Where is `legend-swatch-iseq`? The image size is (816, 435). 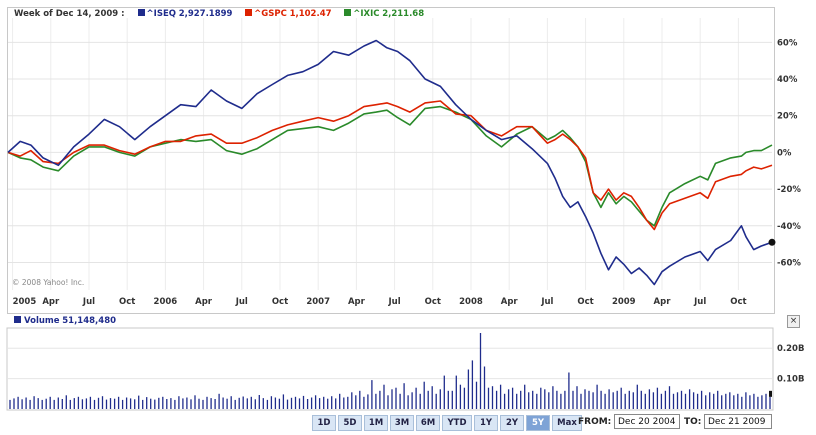
legend-swatch-iseq is located at coordinates (141, 12).